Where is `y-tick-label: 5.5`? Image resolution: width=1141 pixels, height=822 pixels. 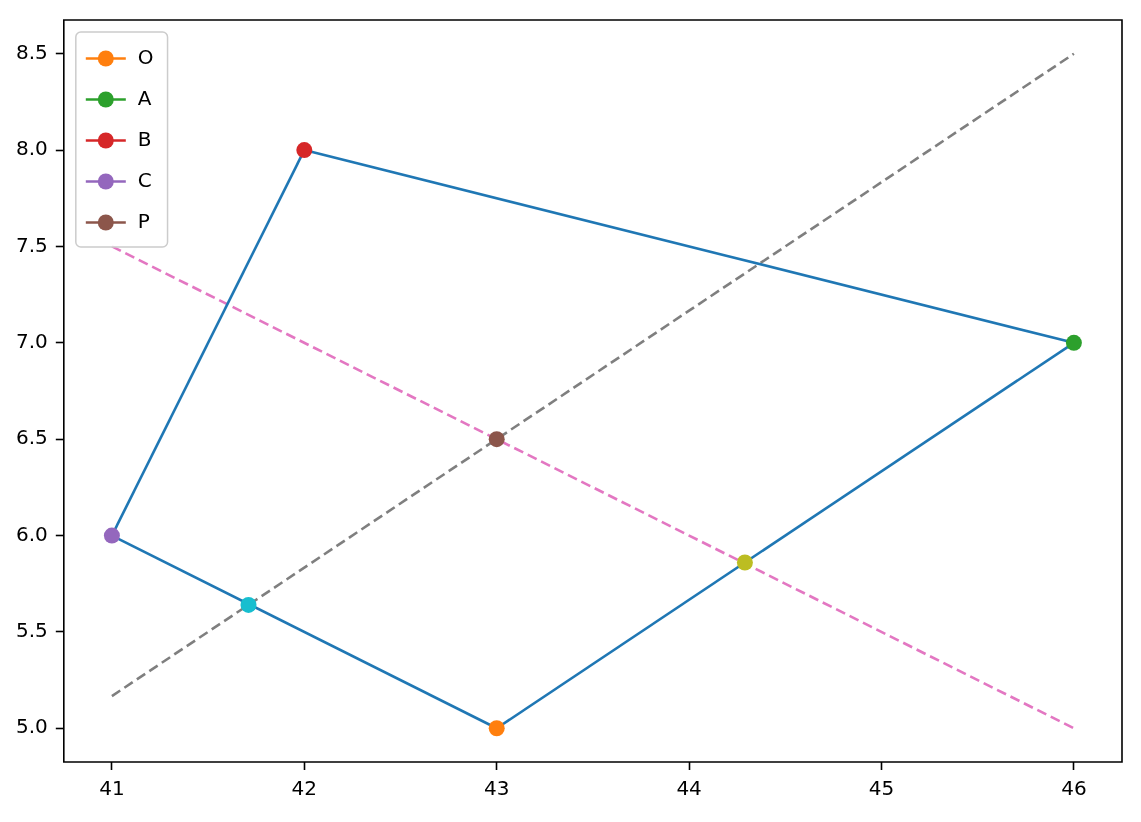
y-tick-label: 5.5 is located at coordinates (31, 630).